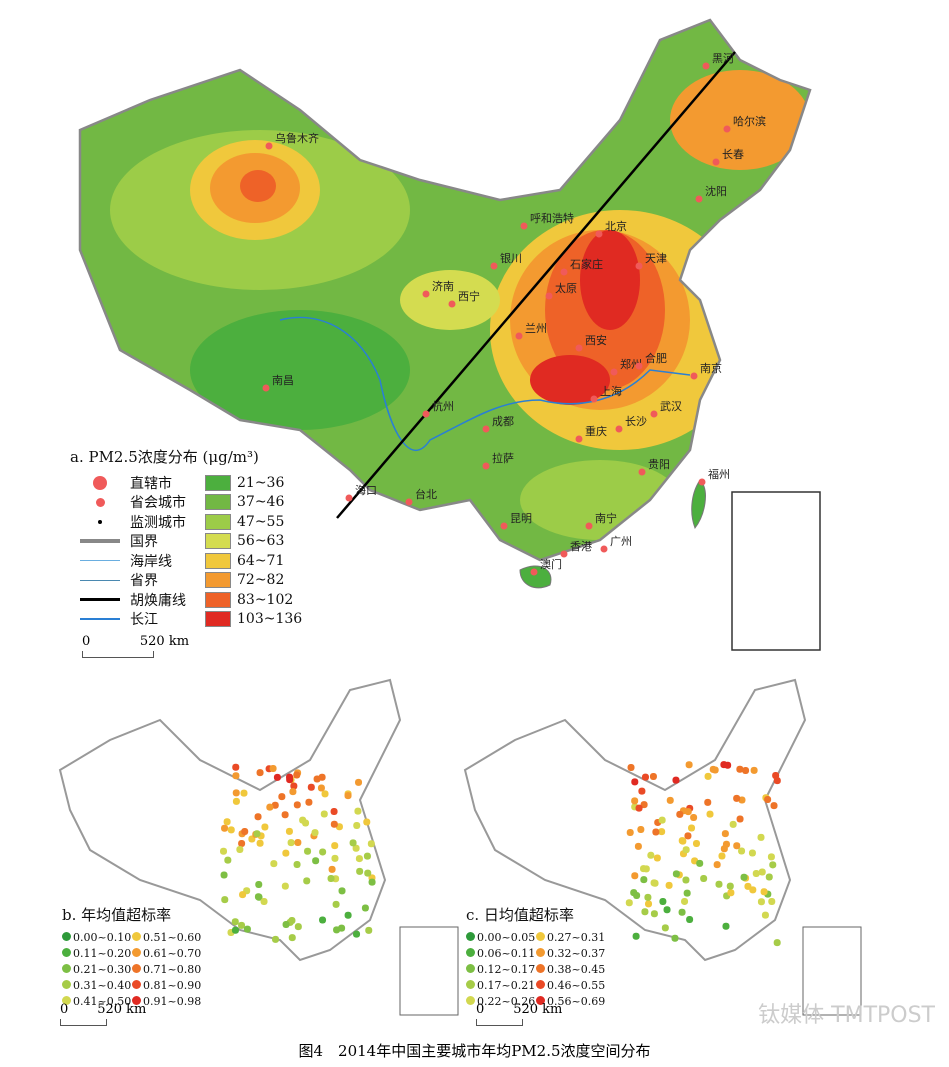 This screenshot has height=1067, width=949. I want to click on legend-symbol-item: 直辖市, so click(137, 483).